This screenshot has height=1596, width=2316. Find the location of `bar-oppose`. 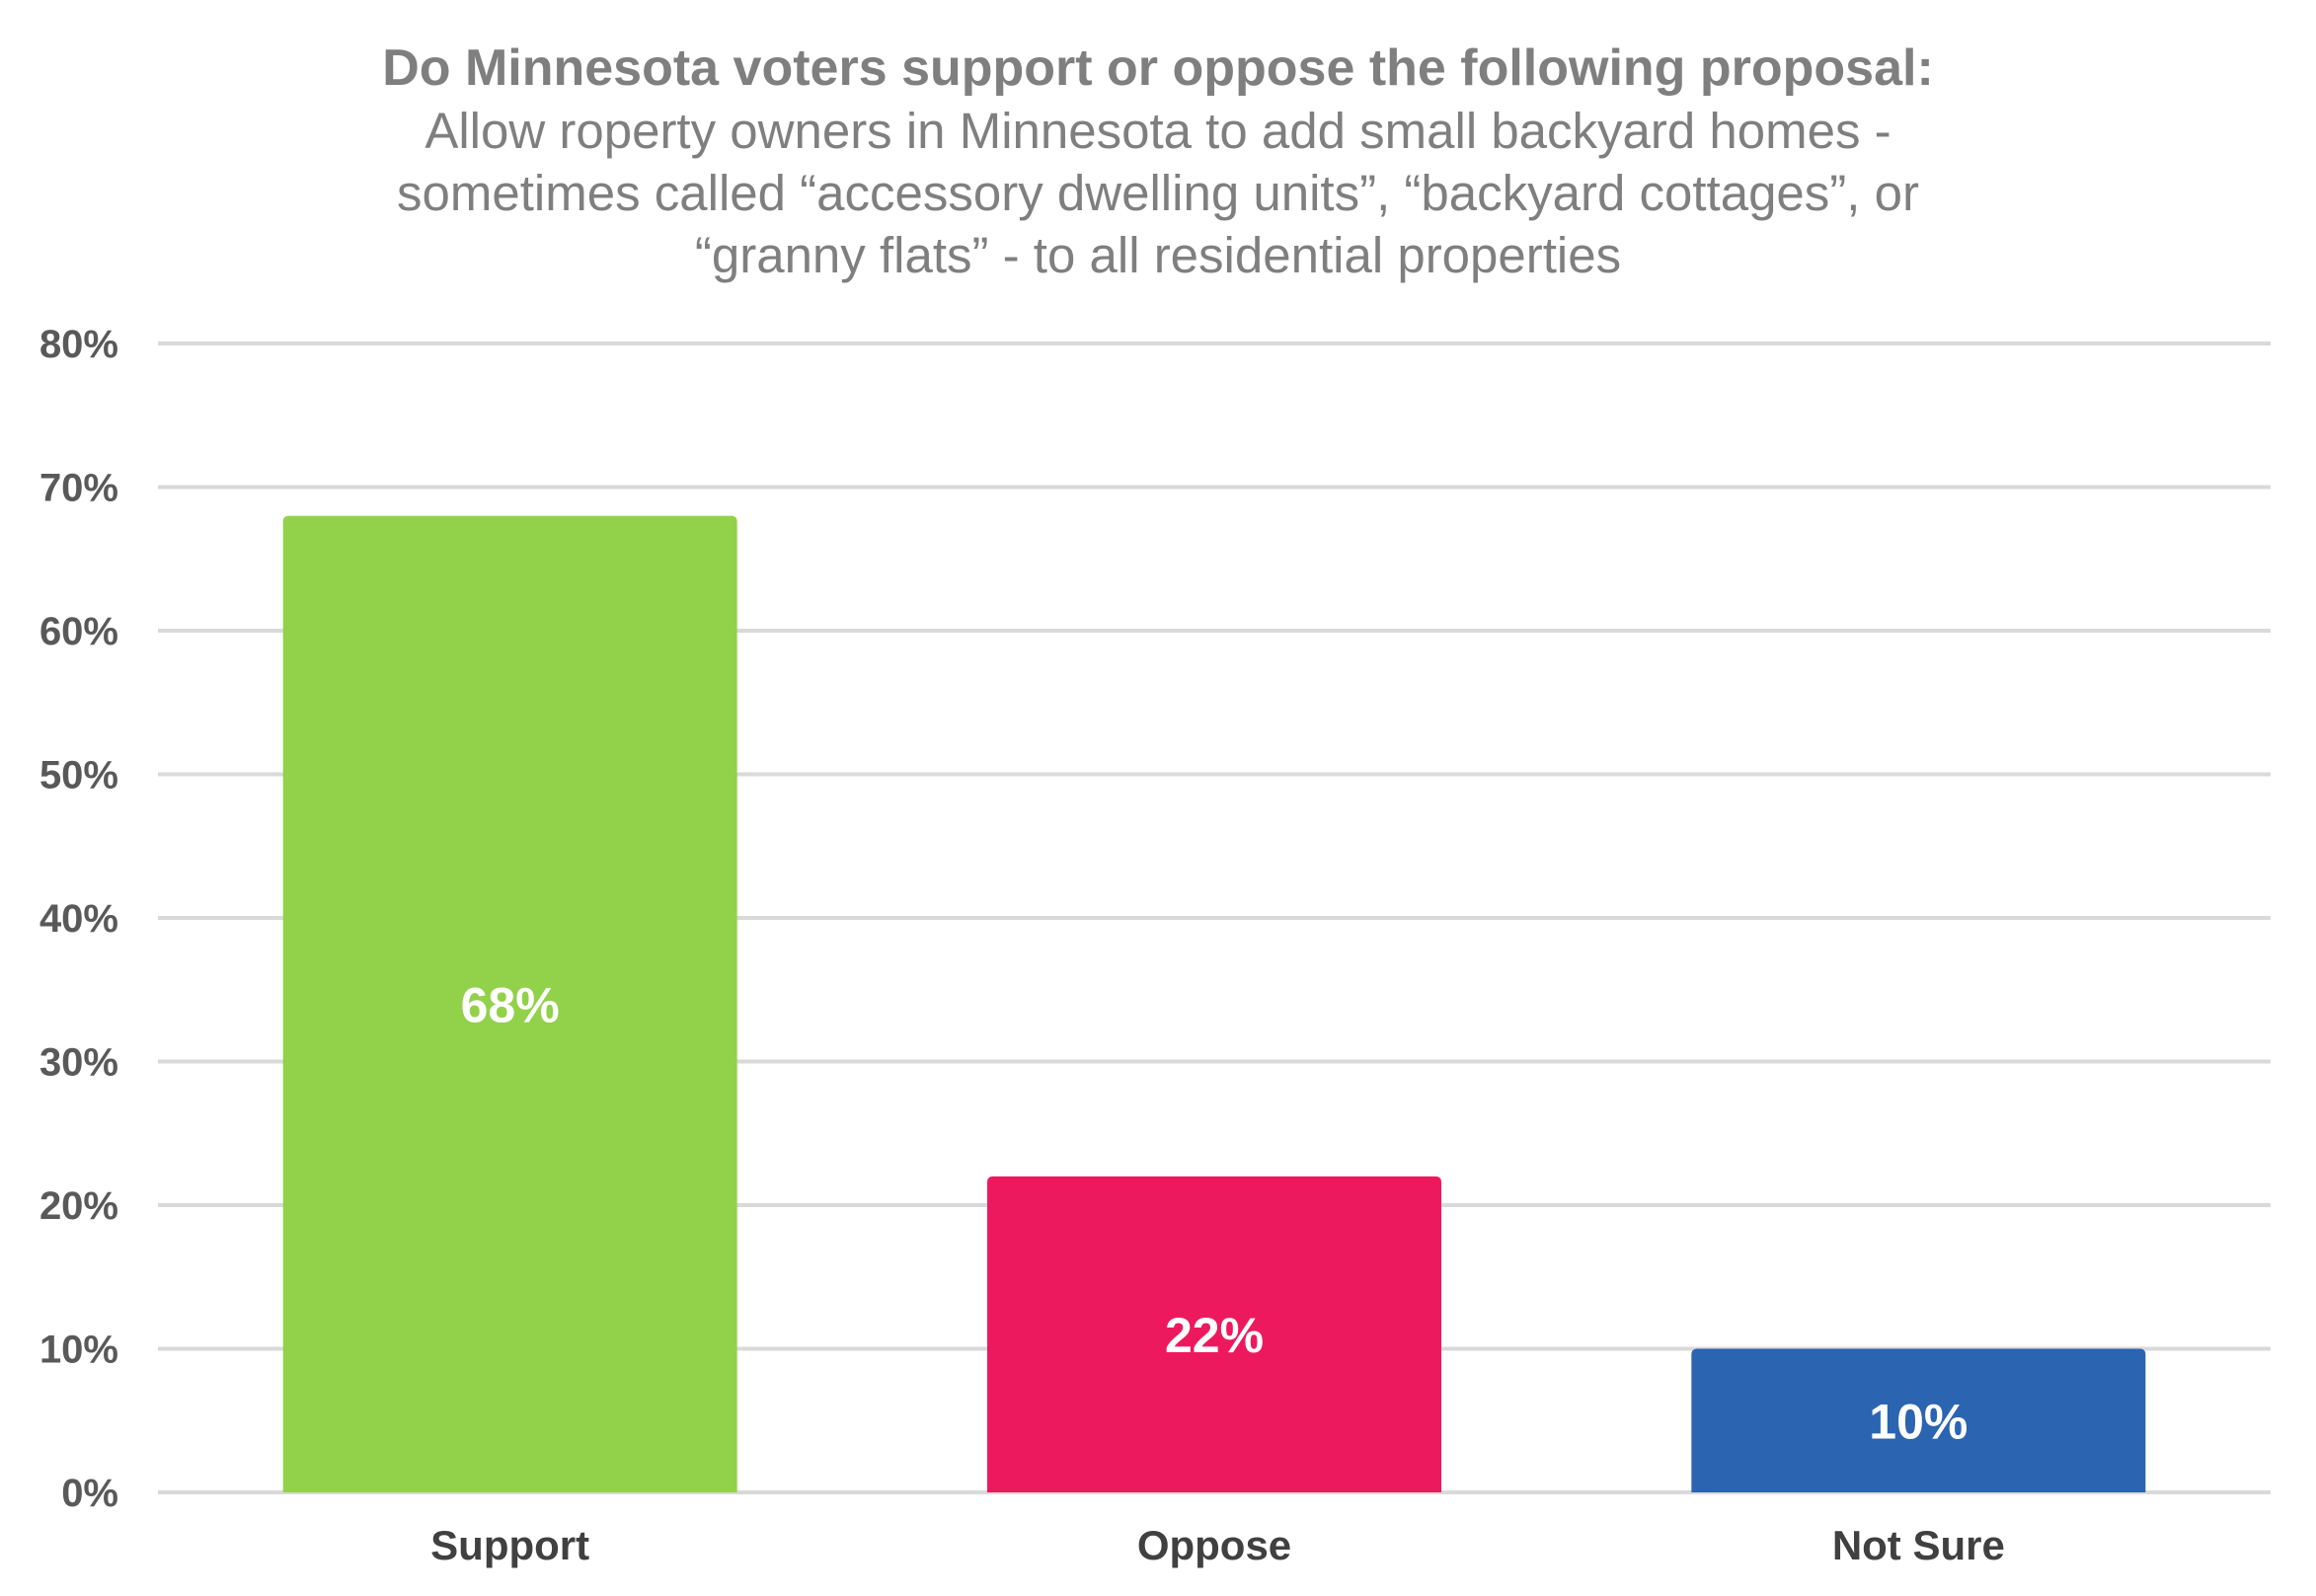

bar-oppose is located at coordinates (1214, 1334).